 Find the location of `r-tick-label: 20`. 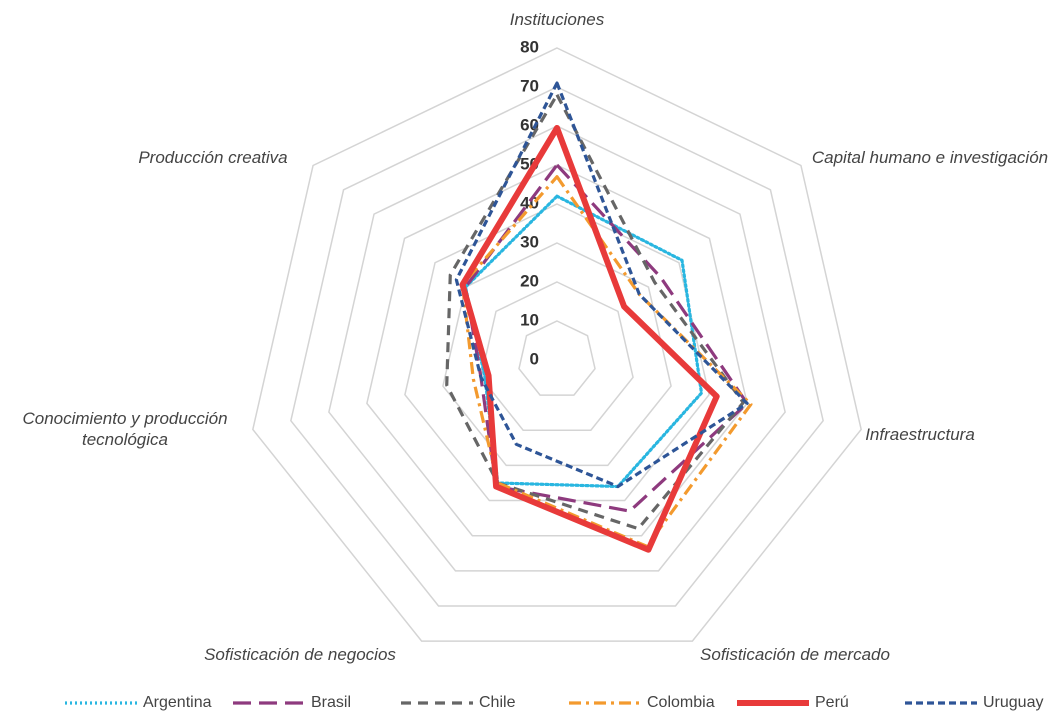

r-tick-label: 20 is located at coordinates (529, 280).